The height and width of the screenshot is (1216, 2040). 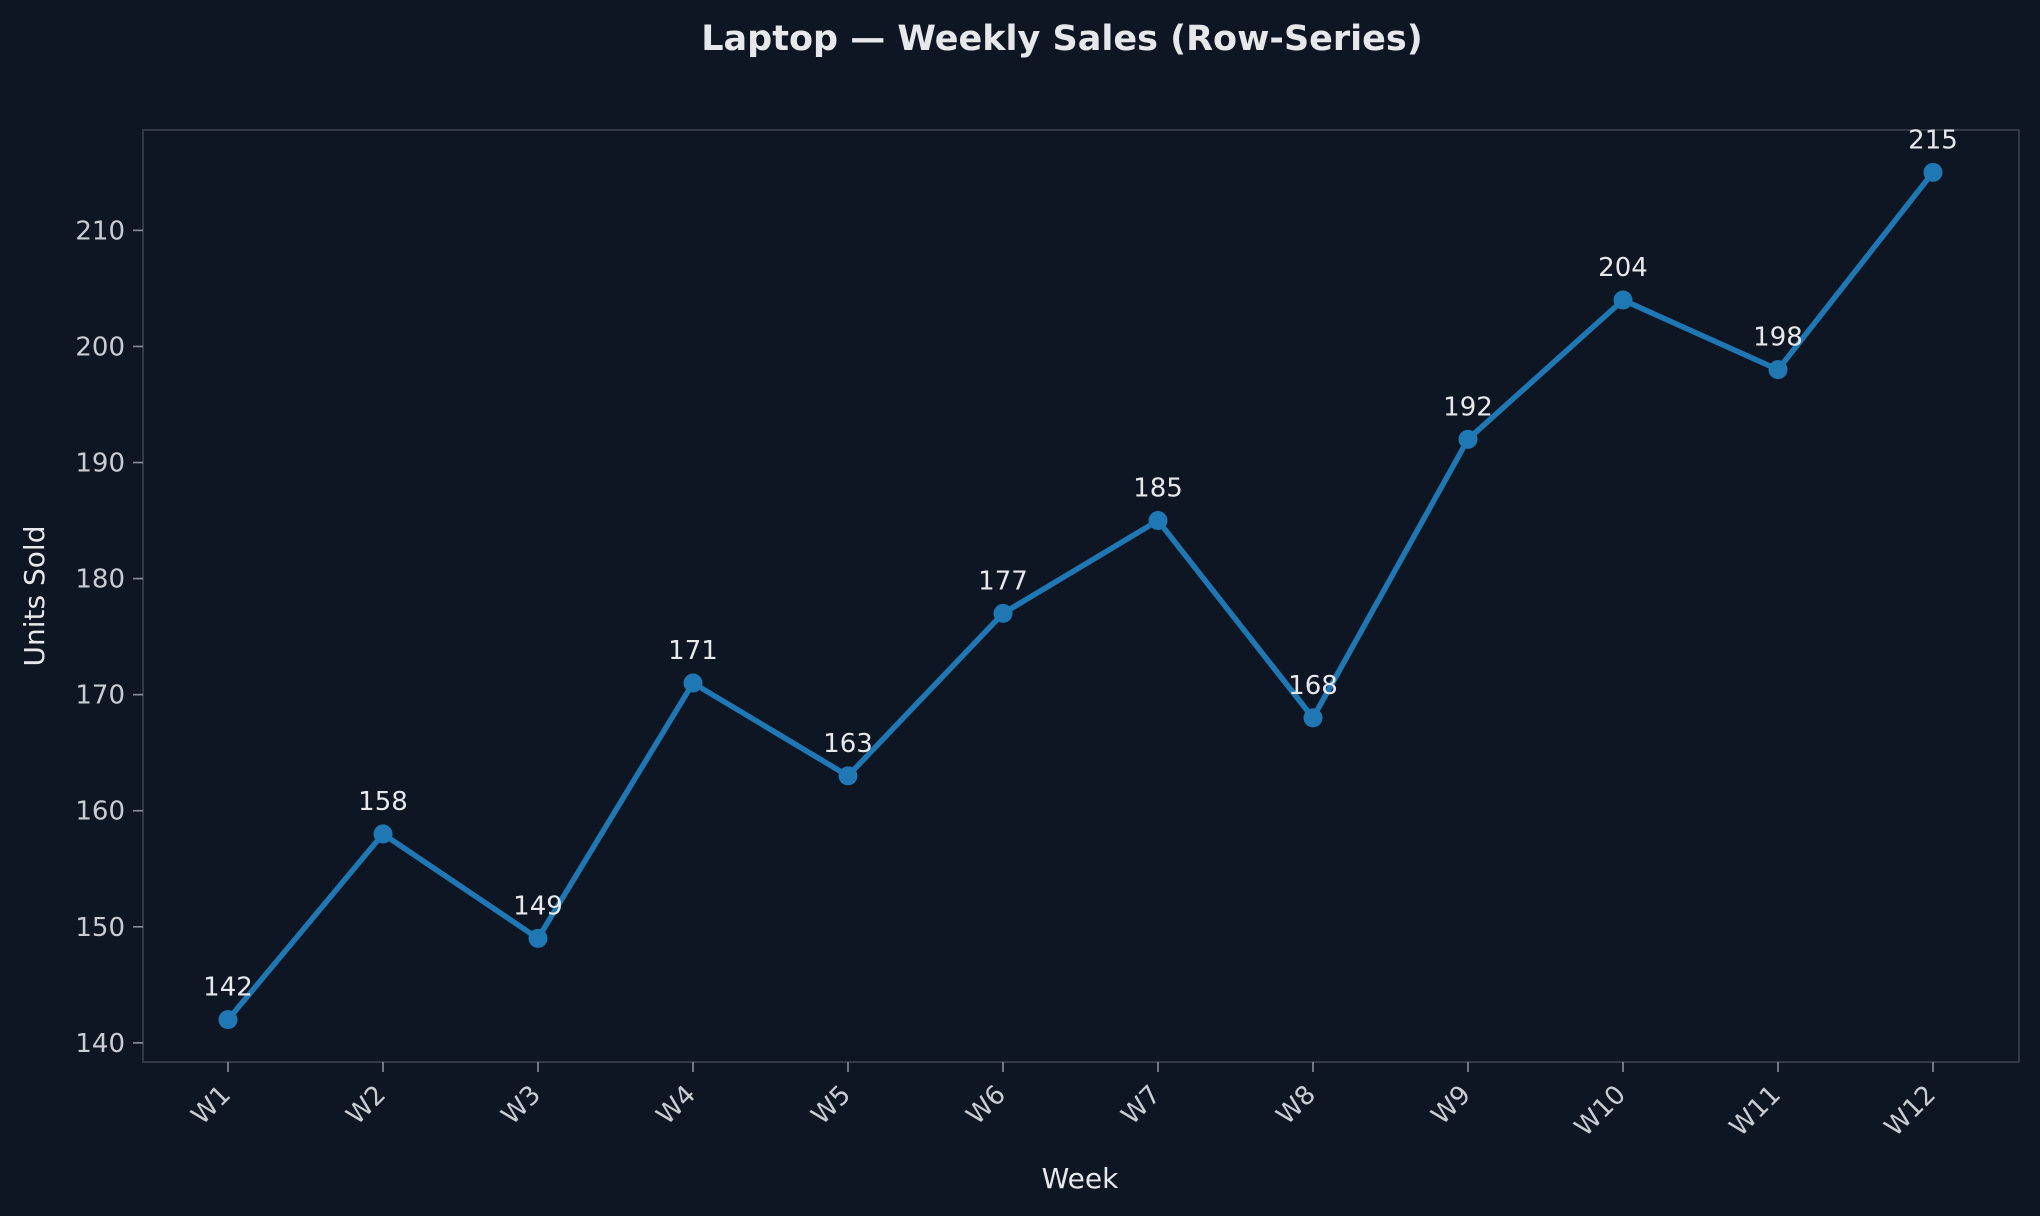 I want to click on data-label: 192, so click(x=1468, y=407).